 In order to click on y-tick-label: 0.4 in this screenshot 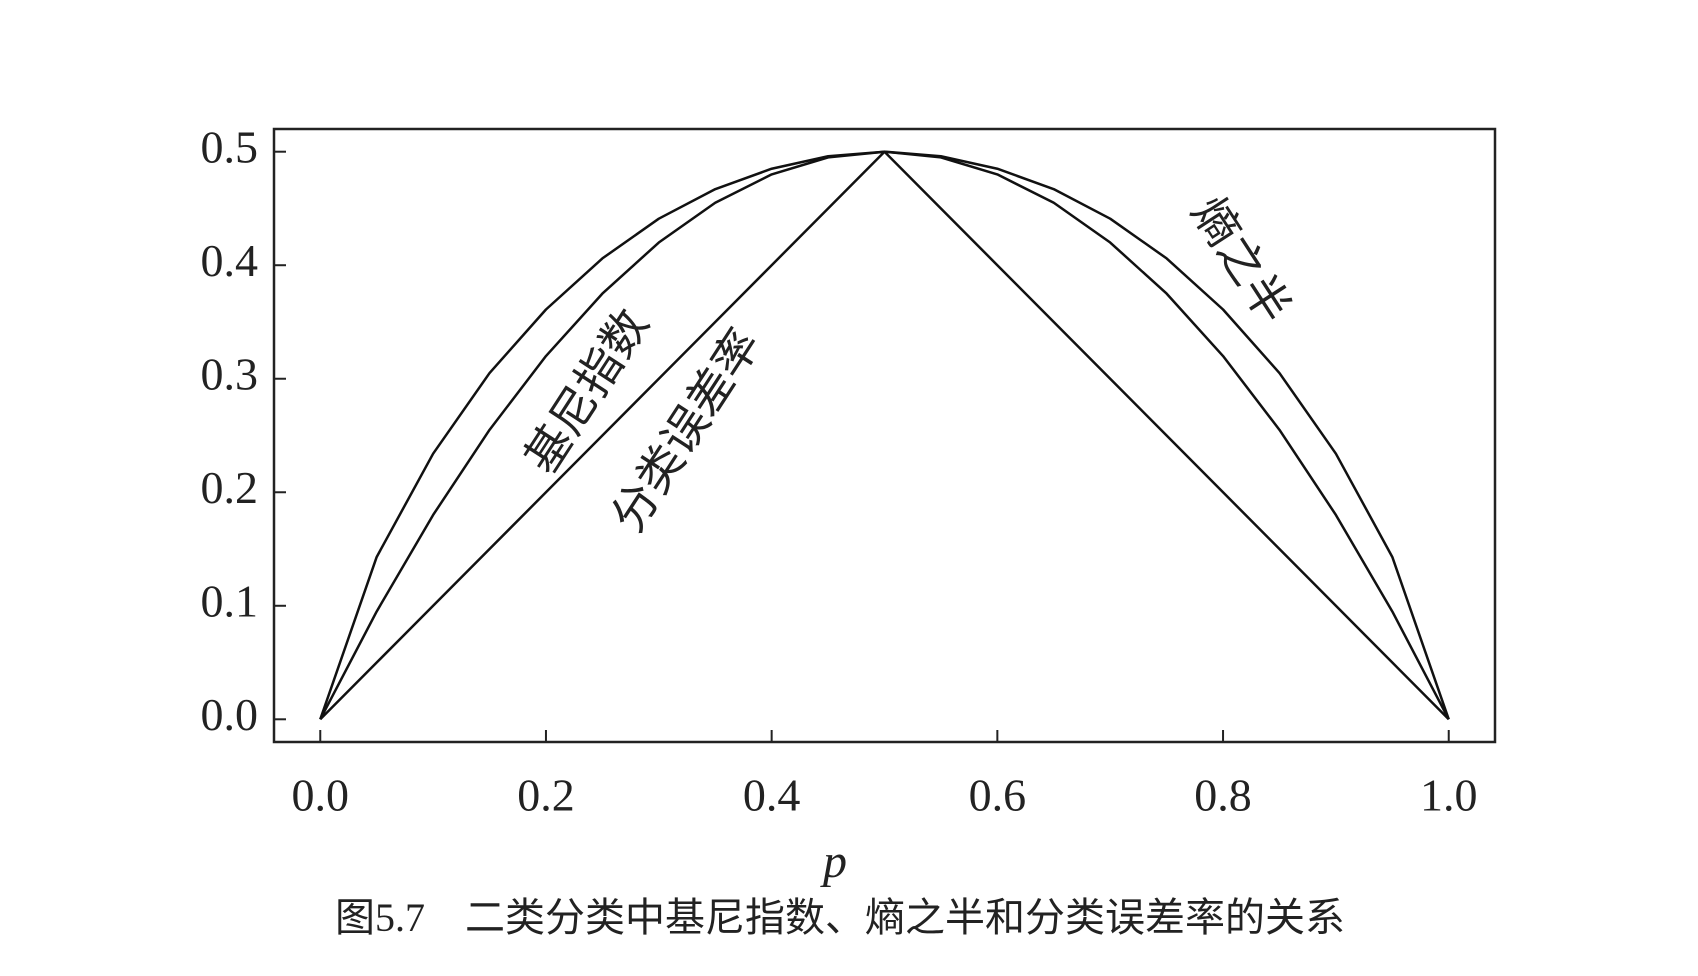, I will do `click(230, 260)`.